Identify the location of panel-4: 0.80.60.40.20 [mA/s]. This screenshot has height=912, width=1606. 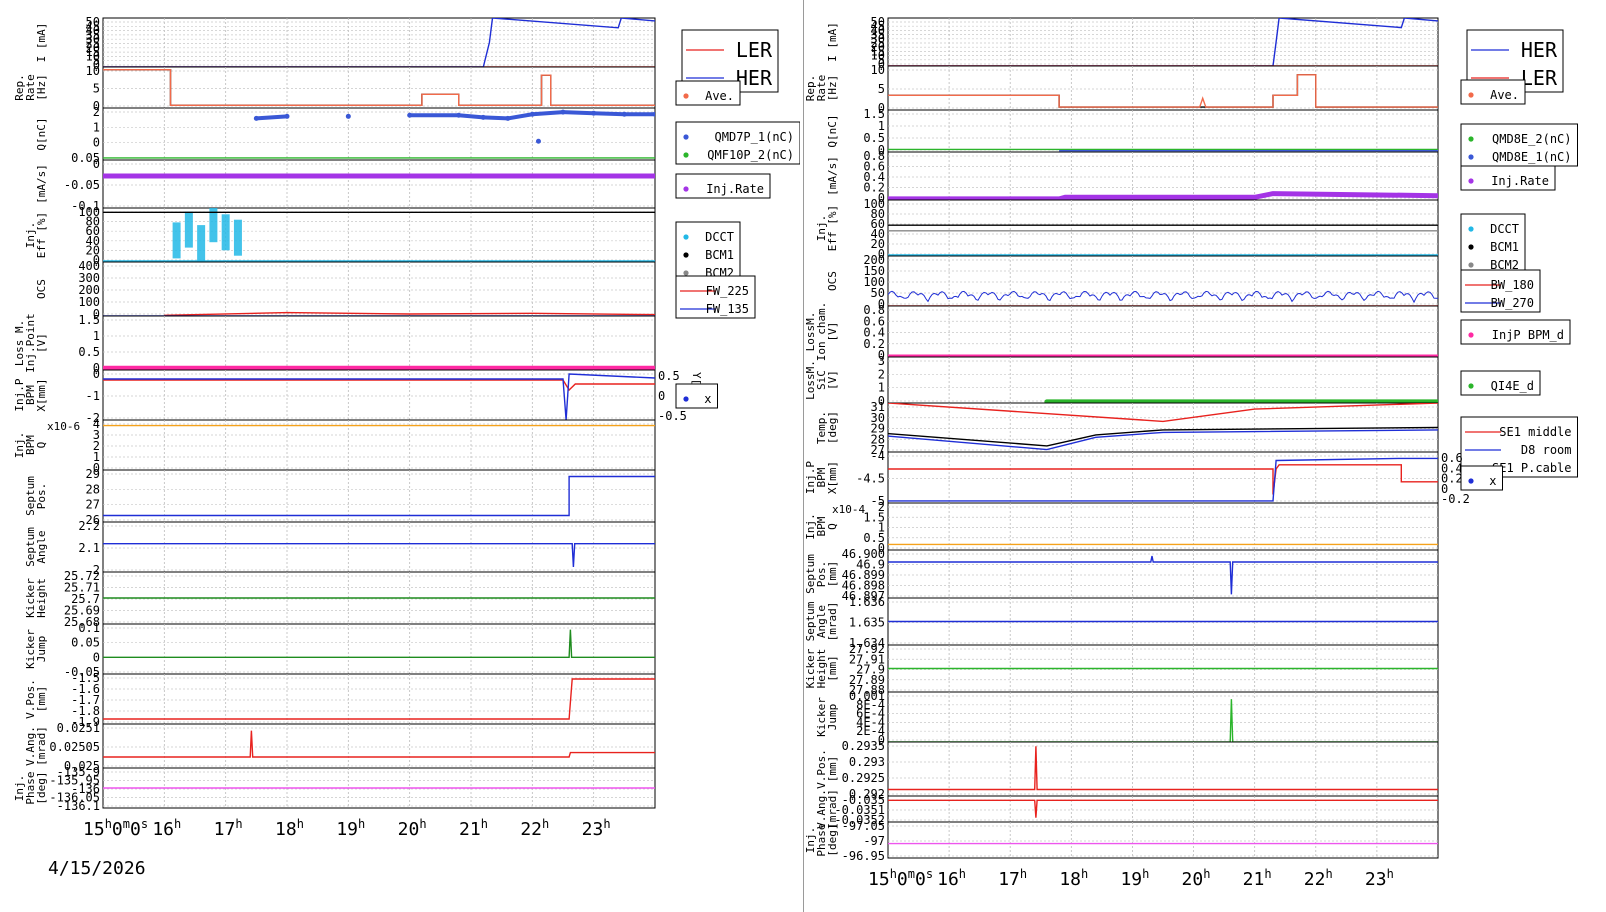
(1132, 177).